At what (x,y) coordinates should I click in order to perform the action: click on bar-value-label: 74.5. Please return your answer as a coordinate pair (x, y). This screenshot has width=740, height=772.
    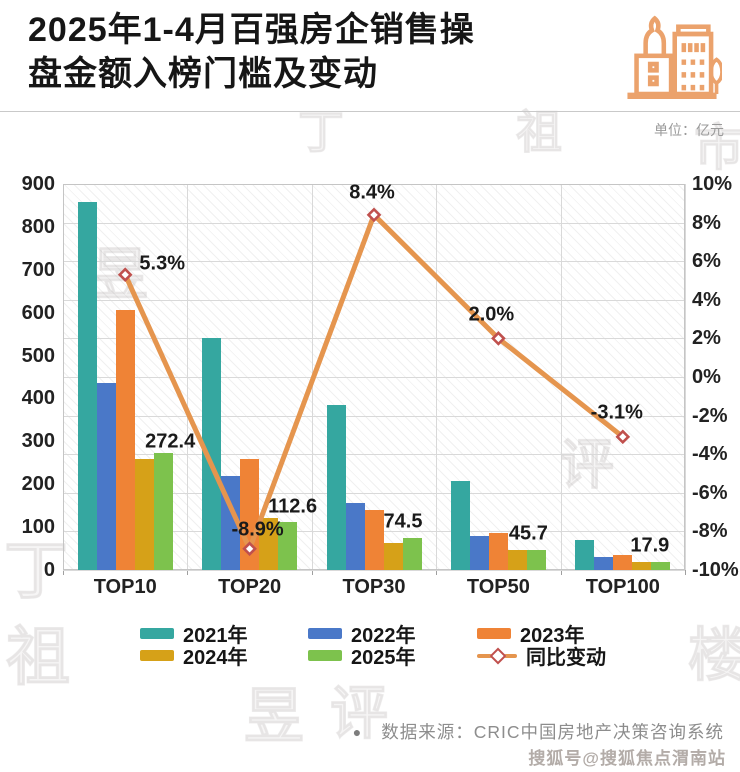
    Looking at the image, I should click on (403, 521).